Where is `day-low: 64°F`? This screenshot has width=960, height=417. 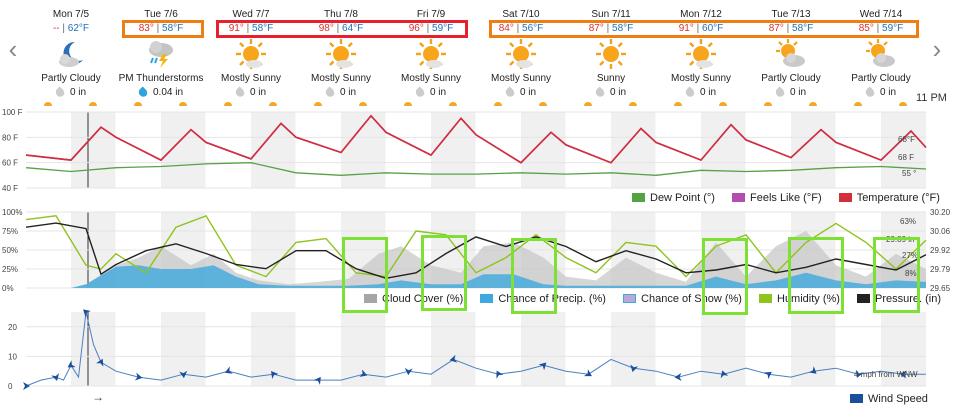 day-low: 64°F is located at coordinates (353, 28).